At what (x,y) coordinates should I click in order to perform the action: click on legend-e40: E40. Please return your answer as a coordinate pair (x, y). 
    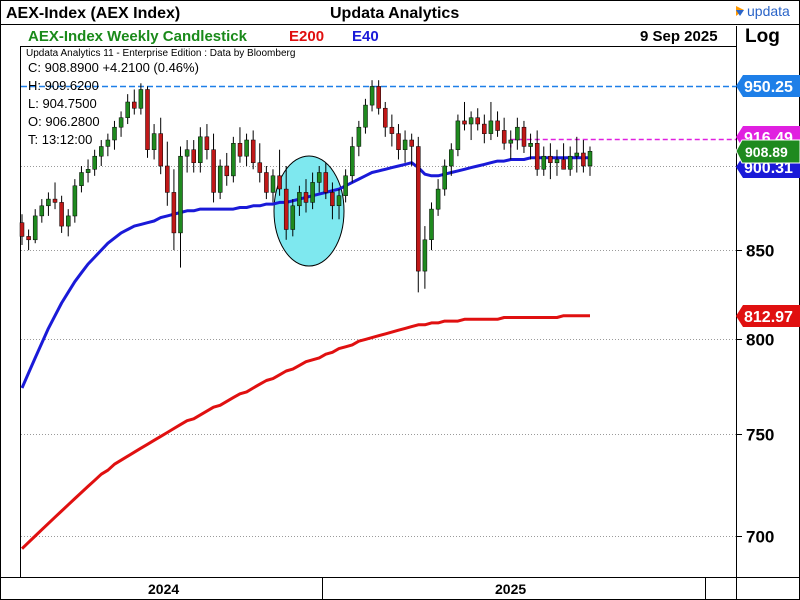
    Looking at the image, I should click on (365, 36).